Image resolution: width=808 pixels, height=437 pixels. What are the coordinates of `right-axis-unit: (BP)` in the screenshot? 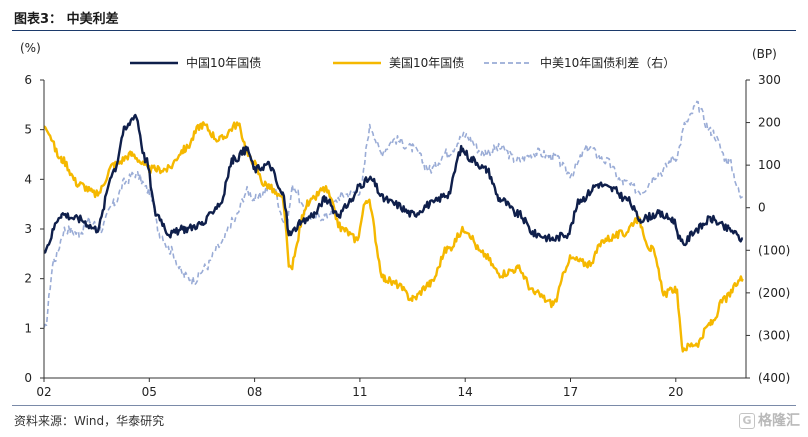 It's located at (764, 54).